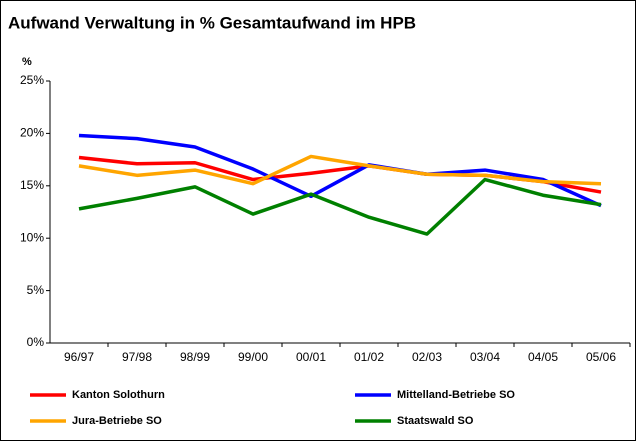 Image resolution: width=636 pixels, height=441 pixels. Describe the element at coordinates (485, 357) in the screenshot. I see `x-tick-label: 03/04` at that location.